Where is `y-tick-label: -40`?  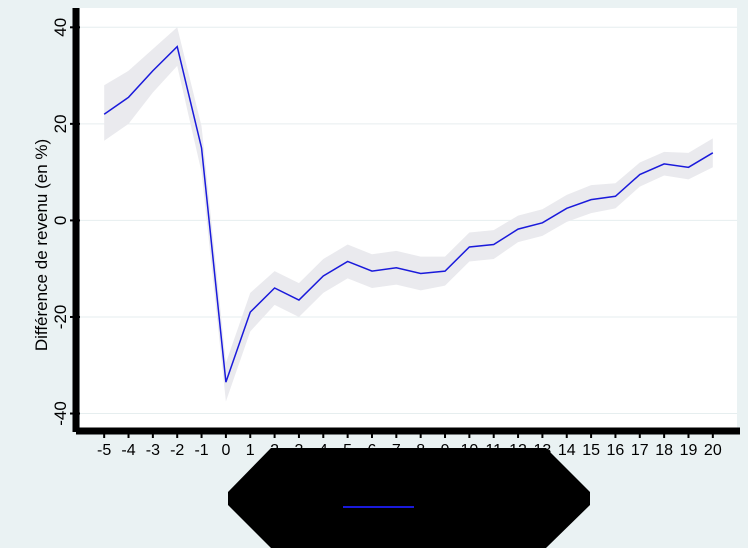 y-tick-label: -40 is located at coordinates (60, 413).